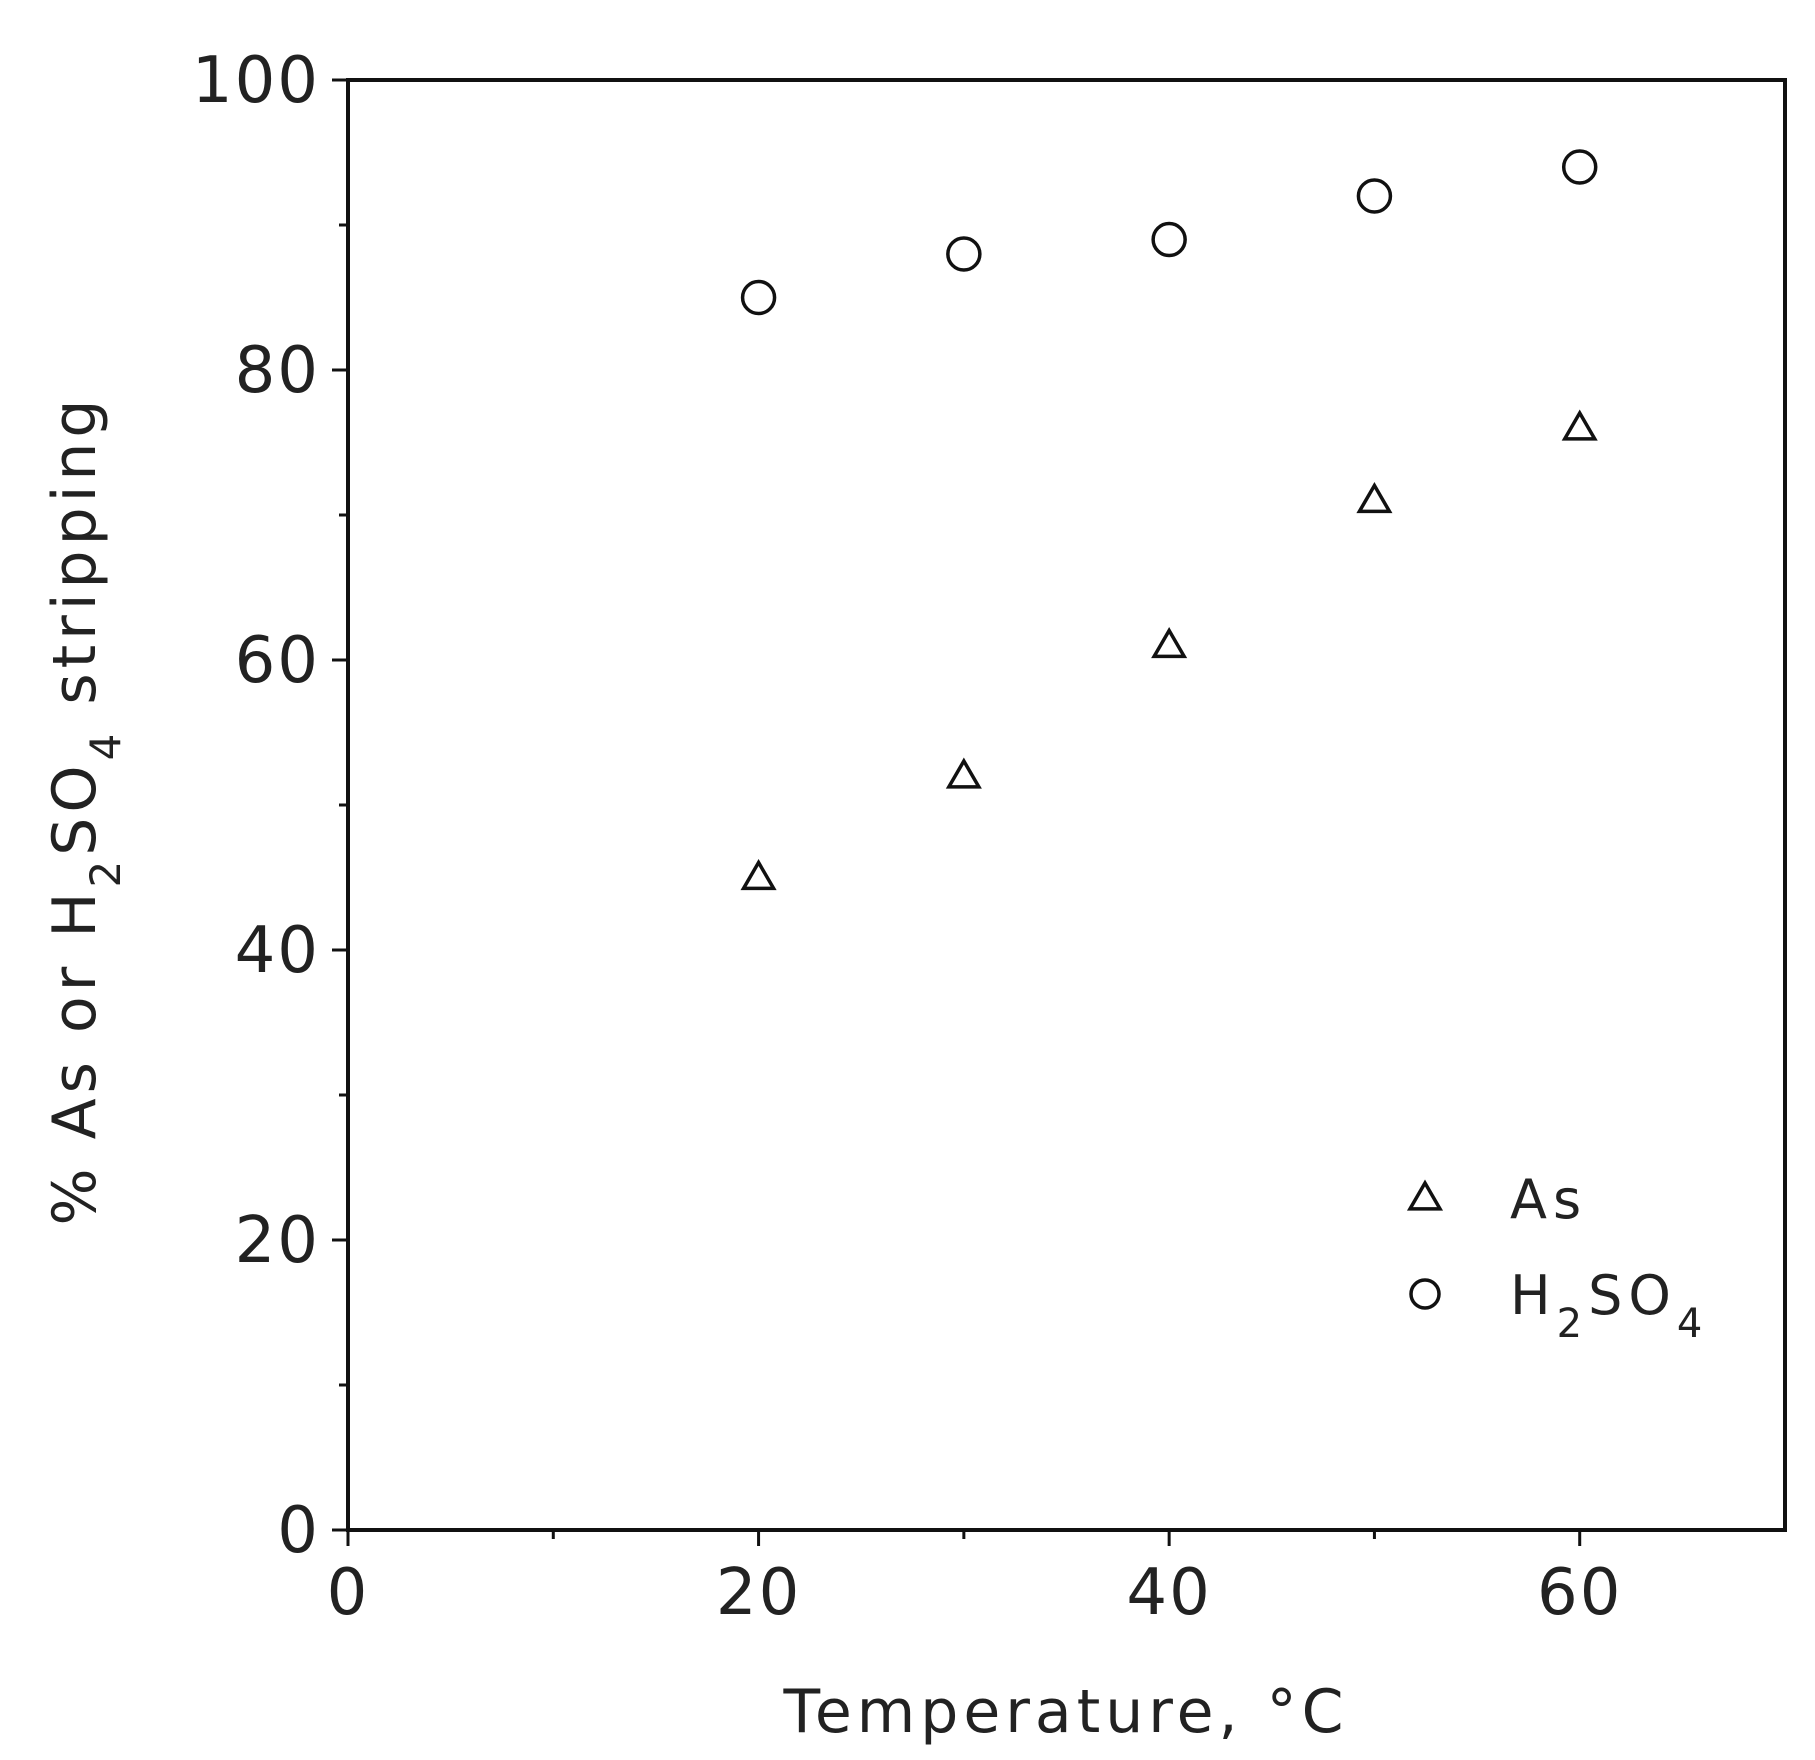 Image resolution: width=1815 pixels, height=1760 pixels. I want to click on legend-item-h2so4: H2SO4, so click(1558, 1305).